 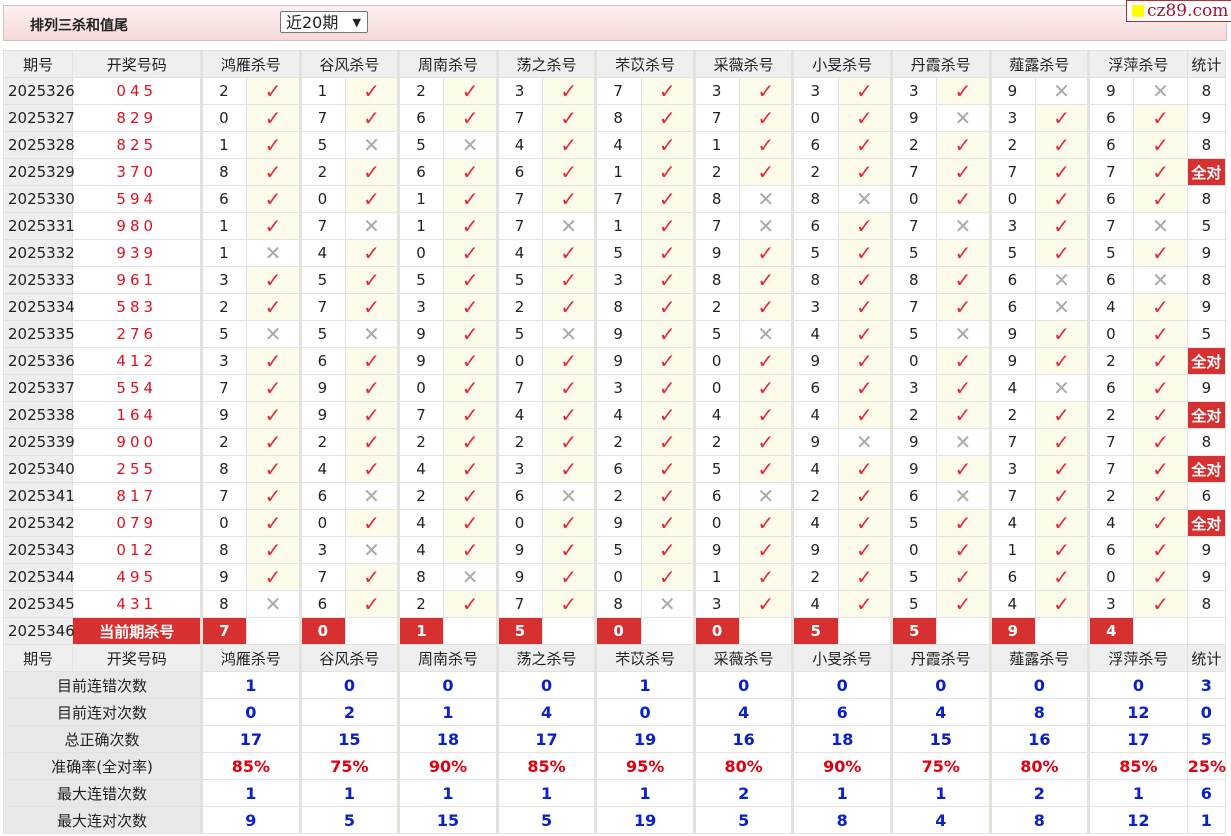 I want to click on table-row: 2025335 276 5 ✕ 5 ✕ 9 ✓ 5 ✕ 9 ✓ 5 ✕ 4 ✓ 5 ✕ 9 ✓ 0 ✓ 5, so click(x=614, y=334).